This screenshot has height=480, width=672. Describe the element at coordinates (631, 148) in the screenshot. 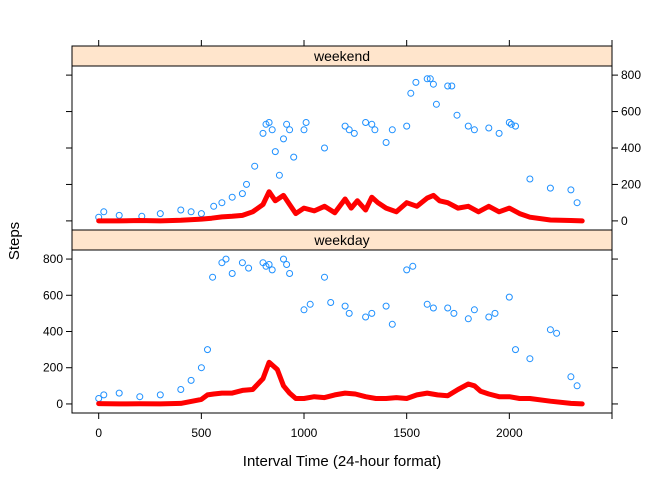

I see `y-tick-label: 400` at that location.